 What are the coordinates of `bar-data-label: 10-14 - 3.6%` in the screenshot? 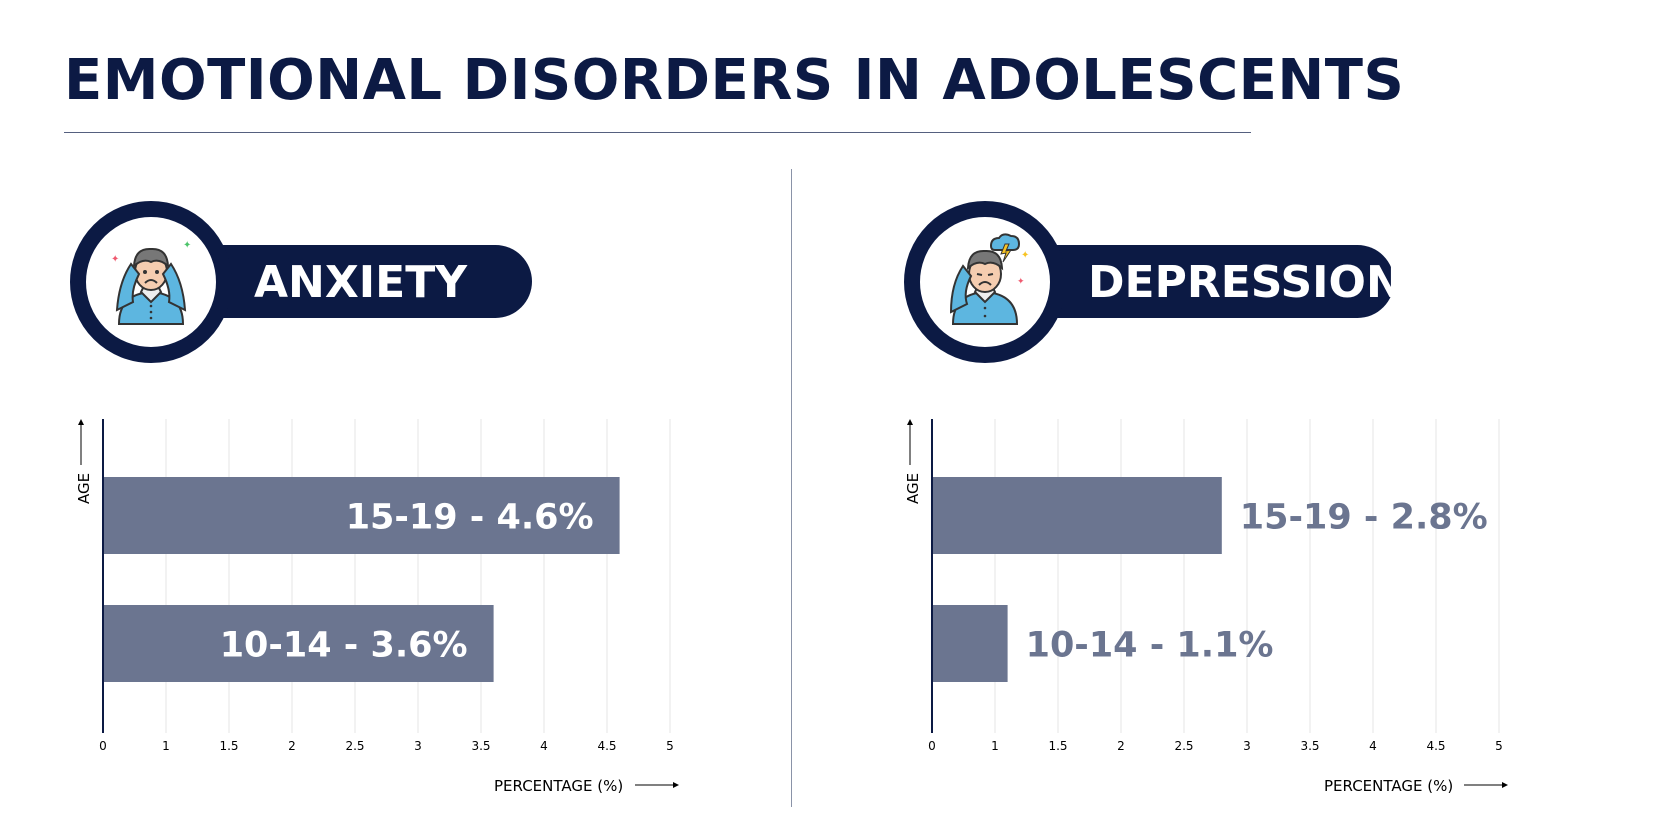 It's located at (344, 646).